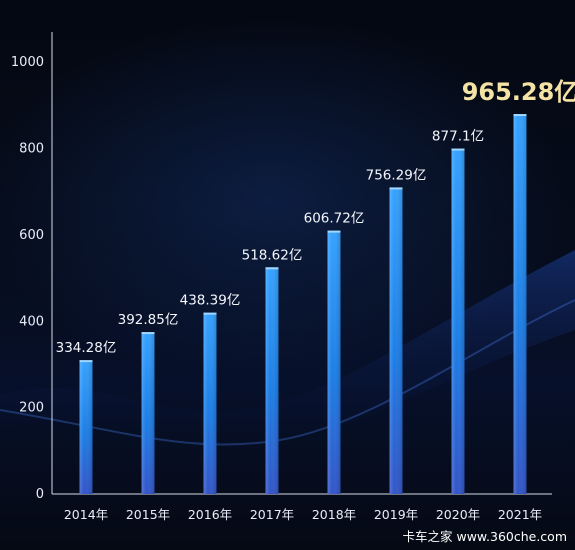 This screenshot has height=550, width=575. I want to click on data-label: 518.62亿, so click(272, 255).